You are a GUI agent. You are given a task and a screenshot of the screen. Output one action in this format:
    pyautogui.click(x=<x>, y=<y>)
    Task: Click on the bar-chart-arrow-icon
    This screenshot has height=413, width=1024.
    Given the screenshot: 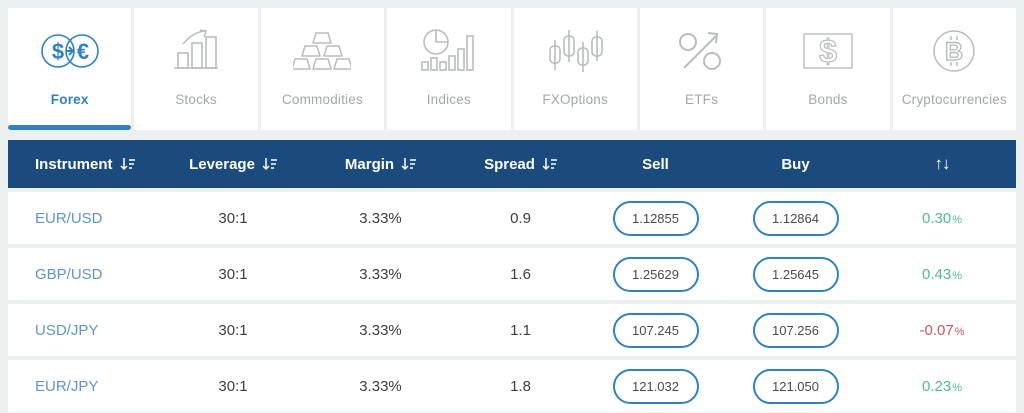 What is the action you would take?
    pyautogui.click(x=196, y=51)
    